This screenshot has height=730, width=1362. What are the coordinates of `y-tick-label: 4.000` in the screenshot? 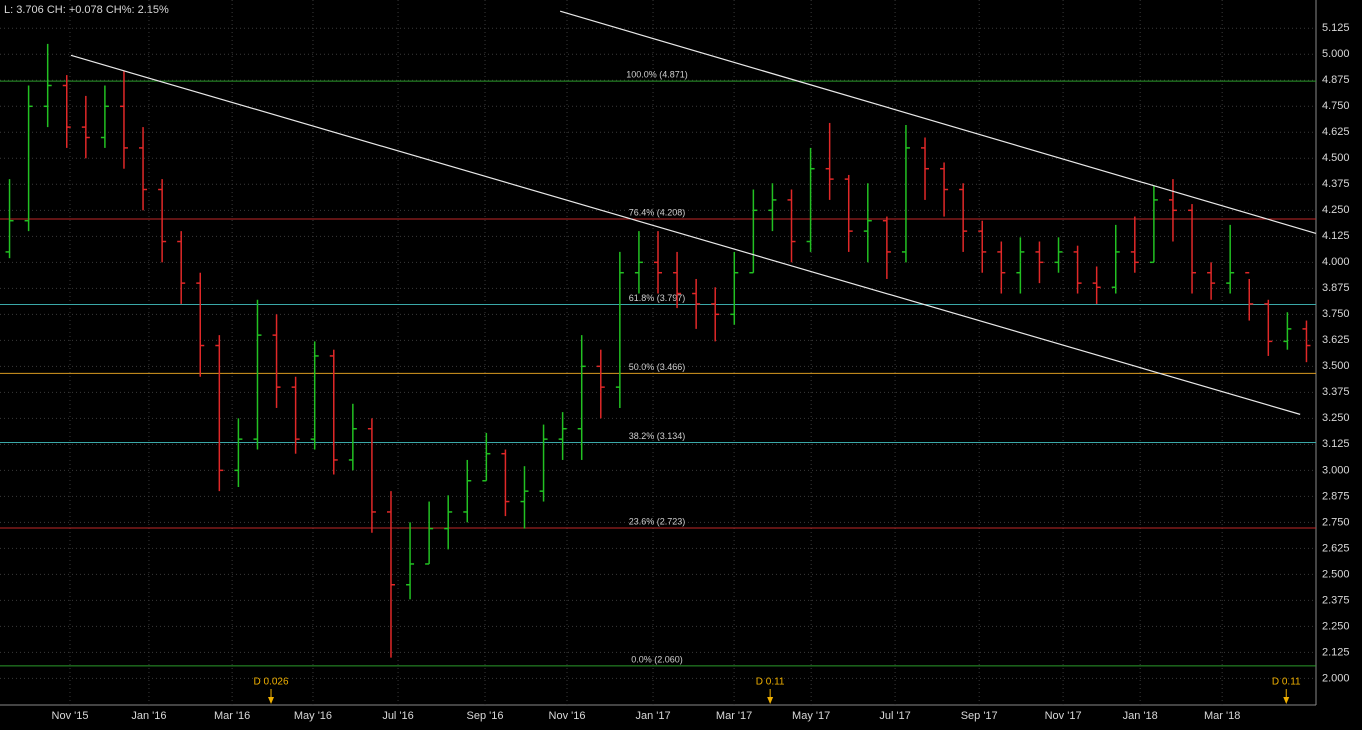 It's located at (1336, 262).